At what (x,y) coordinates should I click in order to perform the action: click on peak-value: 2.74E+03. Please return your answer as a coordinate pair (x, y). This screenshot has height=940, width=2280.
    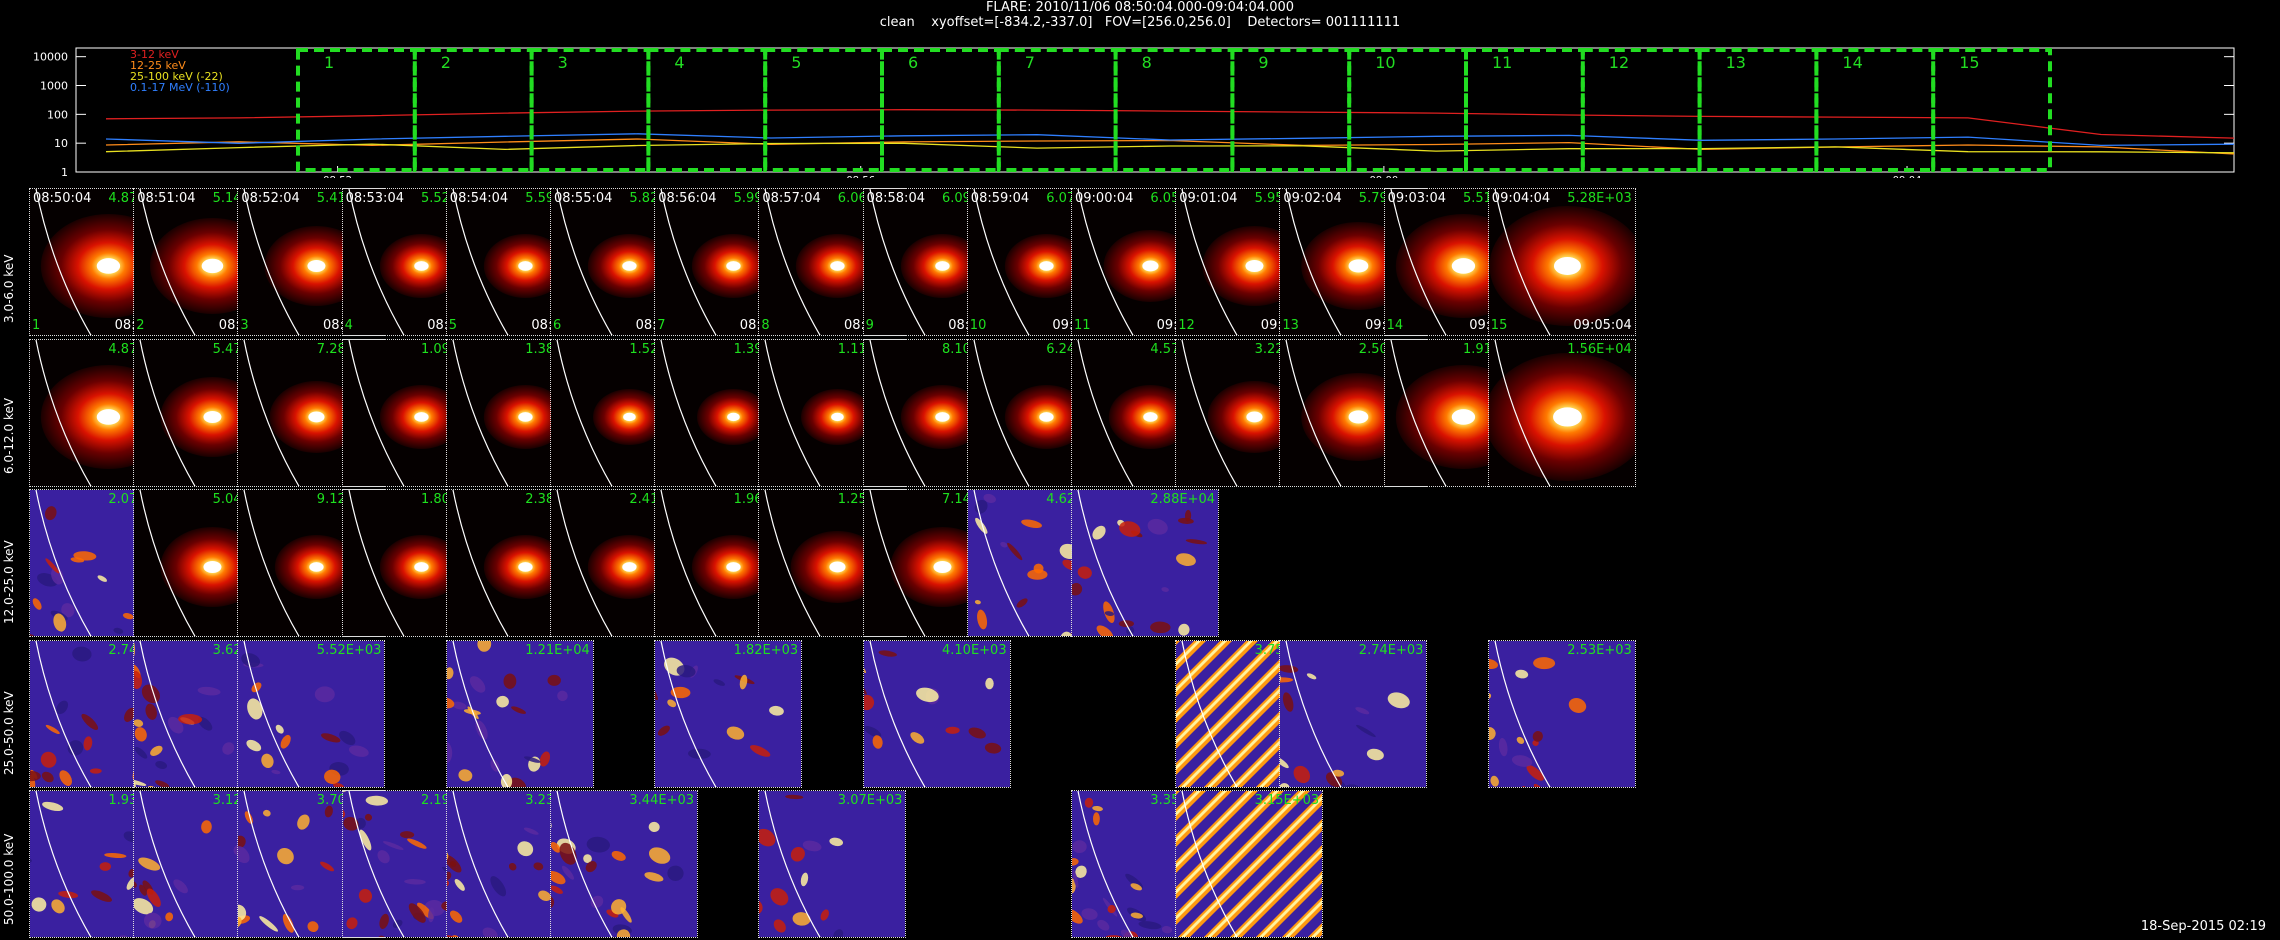
    Looking at the image, I should click on (1391, 650).